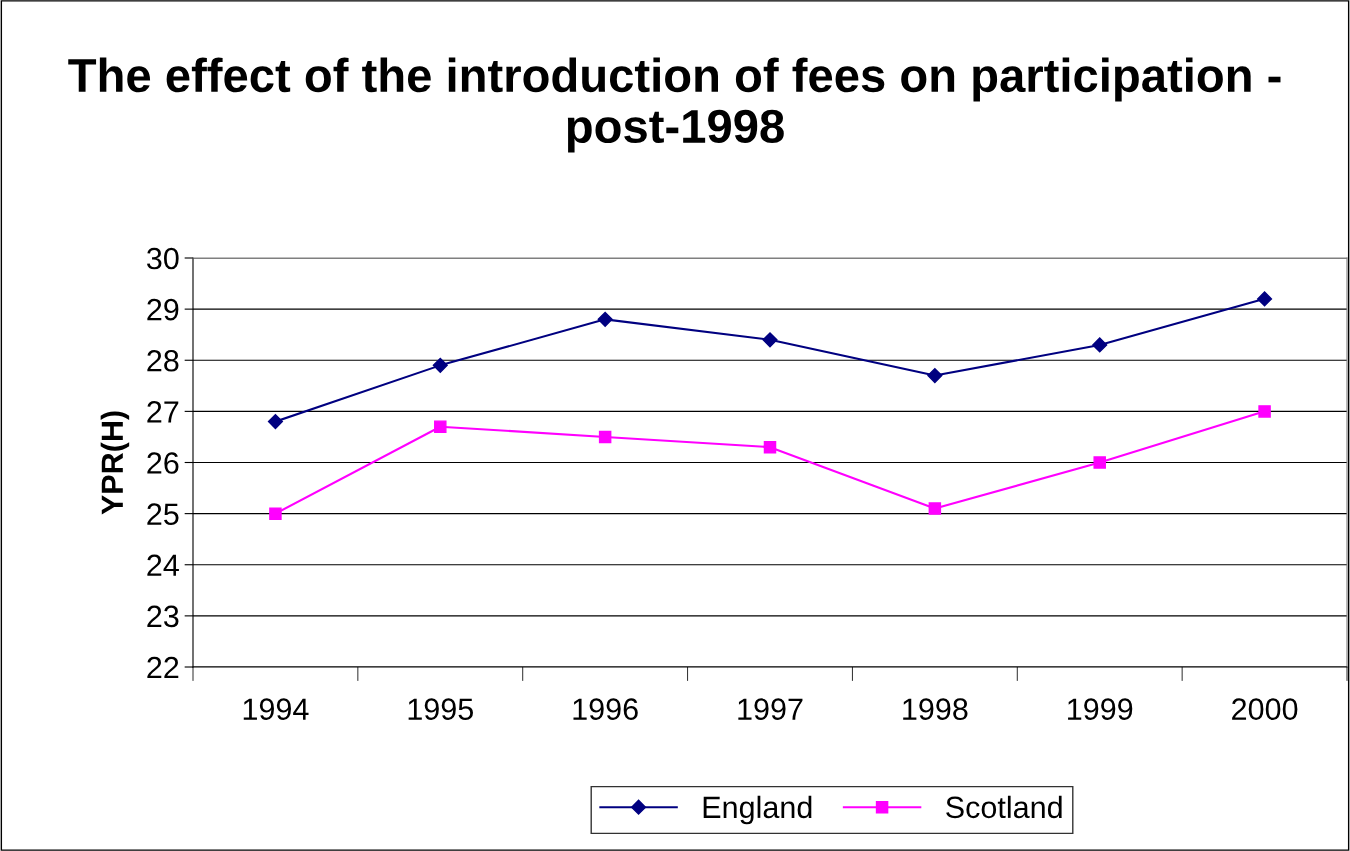 The height and width of the screenshot is (851, 1350). I want to click on y-tick-label: 29, so click(163, 309).